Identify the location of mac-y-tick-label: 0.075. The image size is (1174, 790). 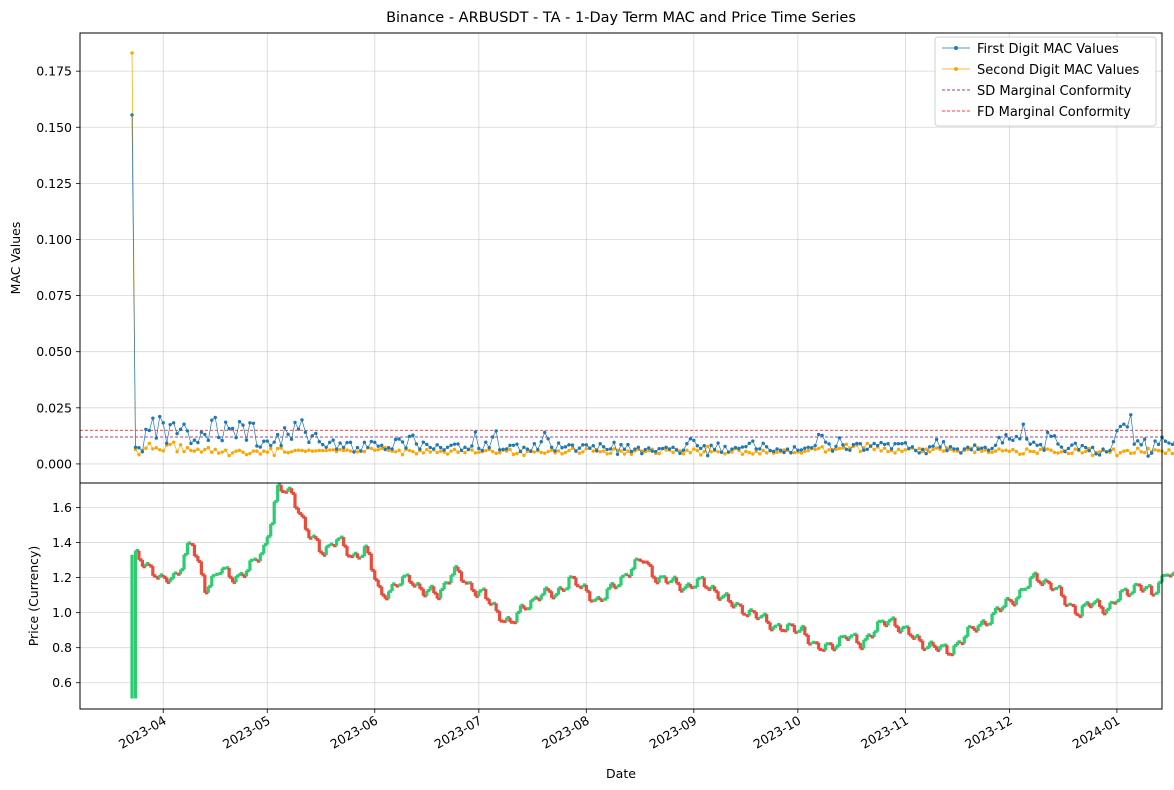
(54, 295).